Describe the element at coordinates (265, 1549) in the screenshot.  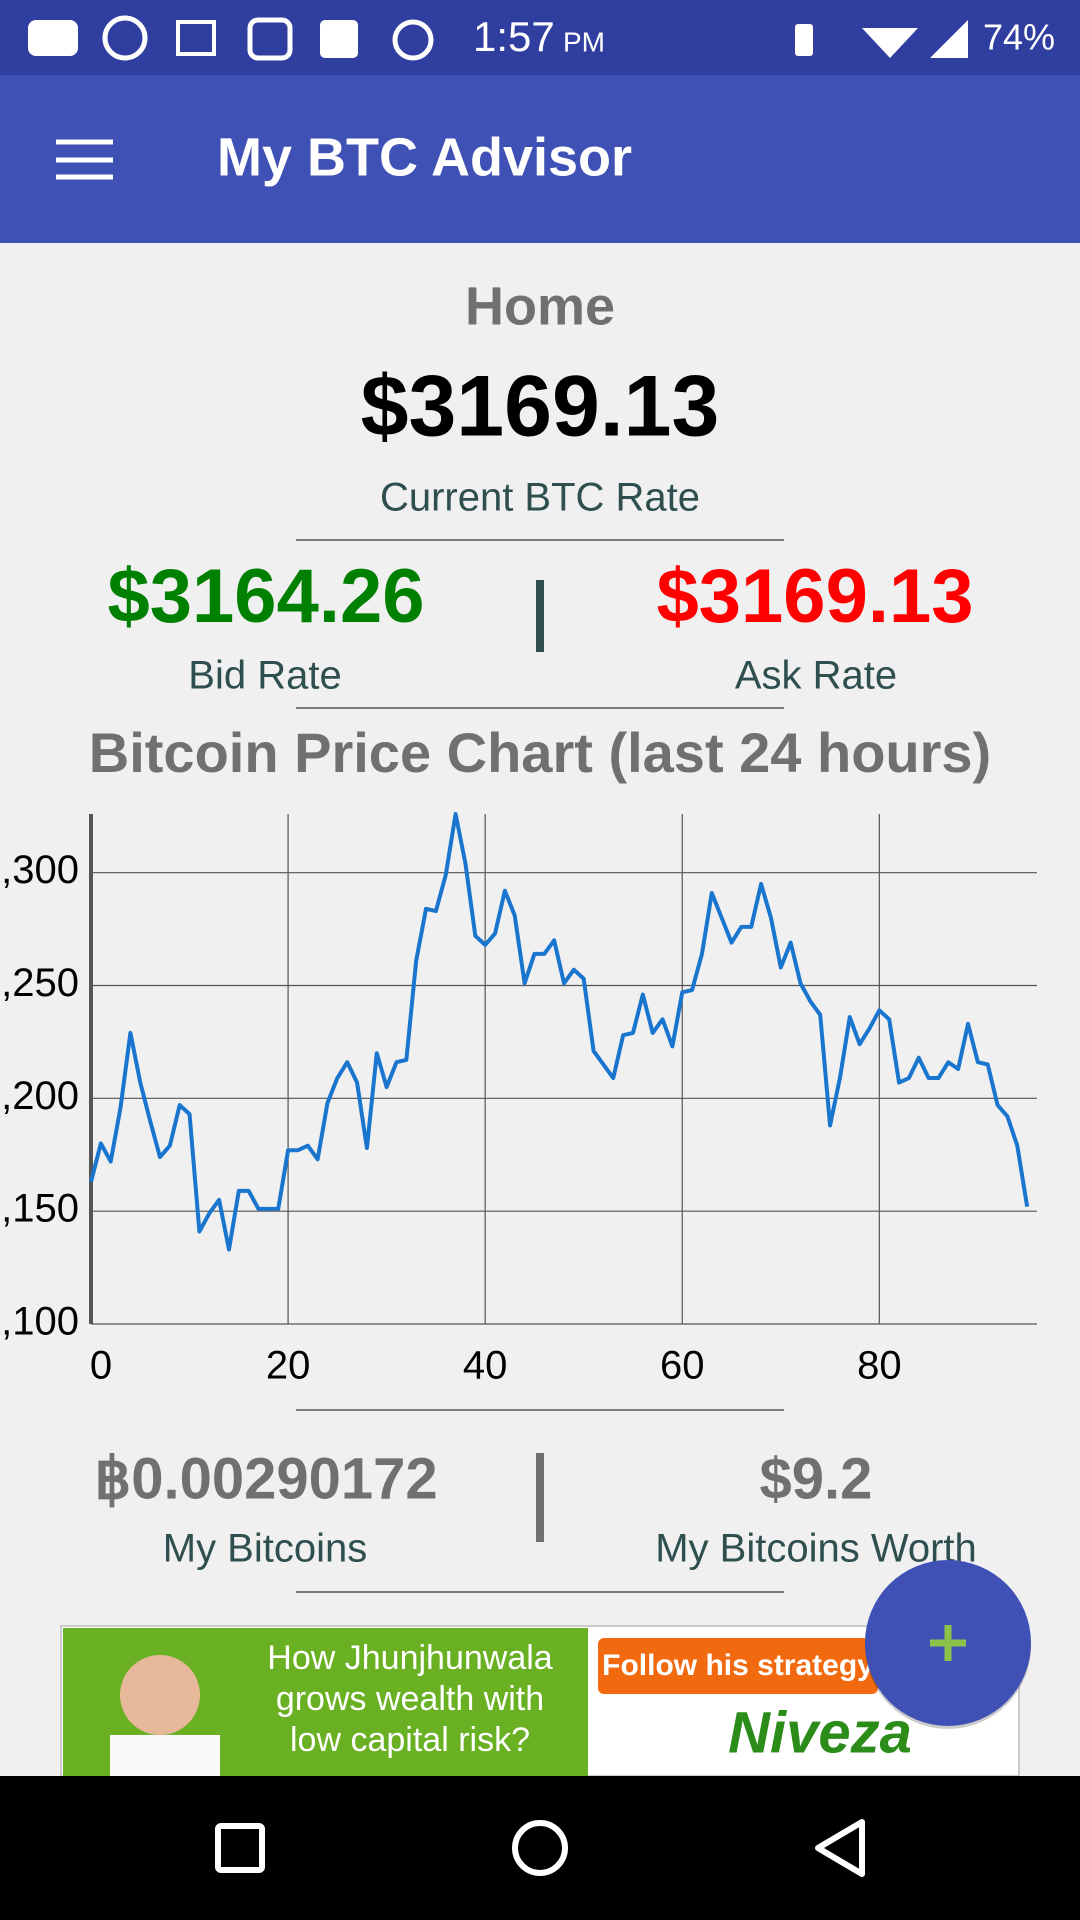
I see `my-bitcoins-label: My Bitcoins` at that location.